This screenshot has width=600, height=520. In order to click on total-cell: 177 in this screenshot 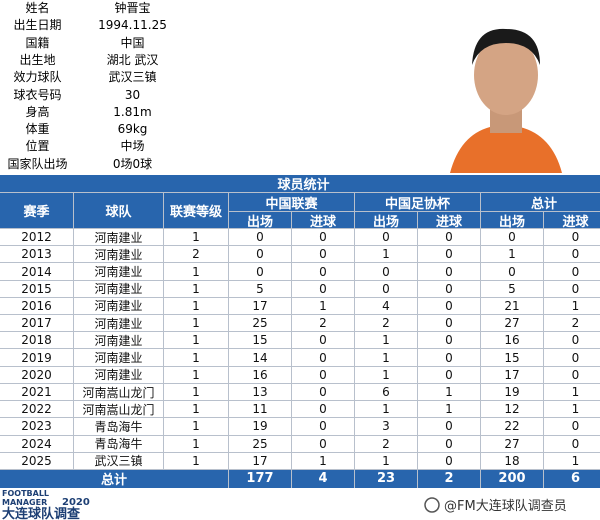, I will do `click(260, 478)`.